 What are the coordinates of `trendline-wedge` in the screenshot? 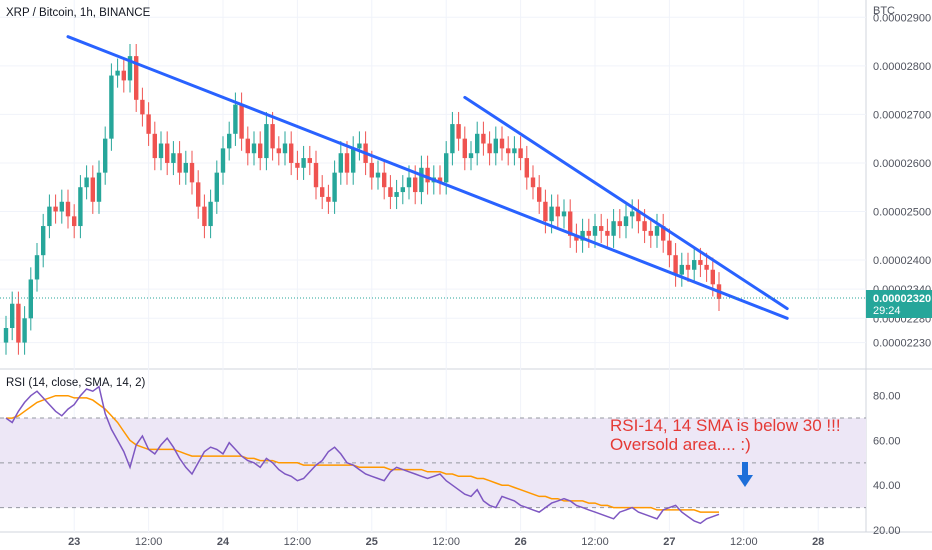 It's located at (626, 203).